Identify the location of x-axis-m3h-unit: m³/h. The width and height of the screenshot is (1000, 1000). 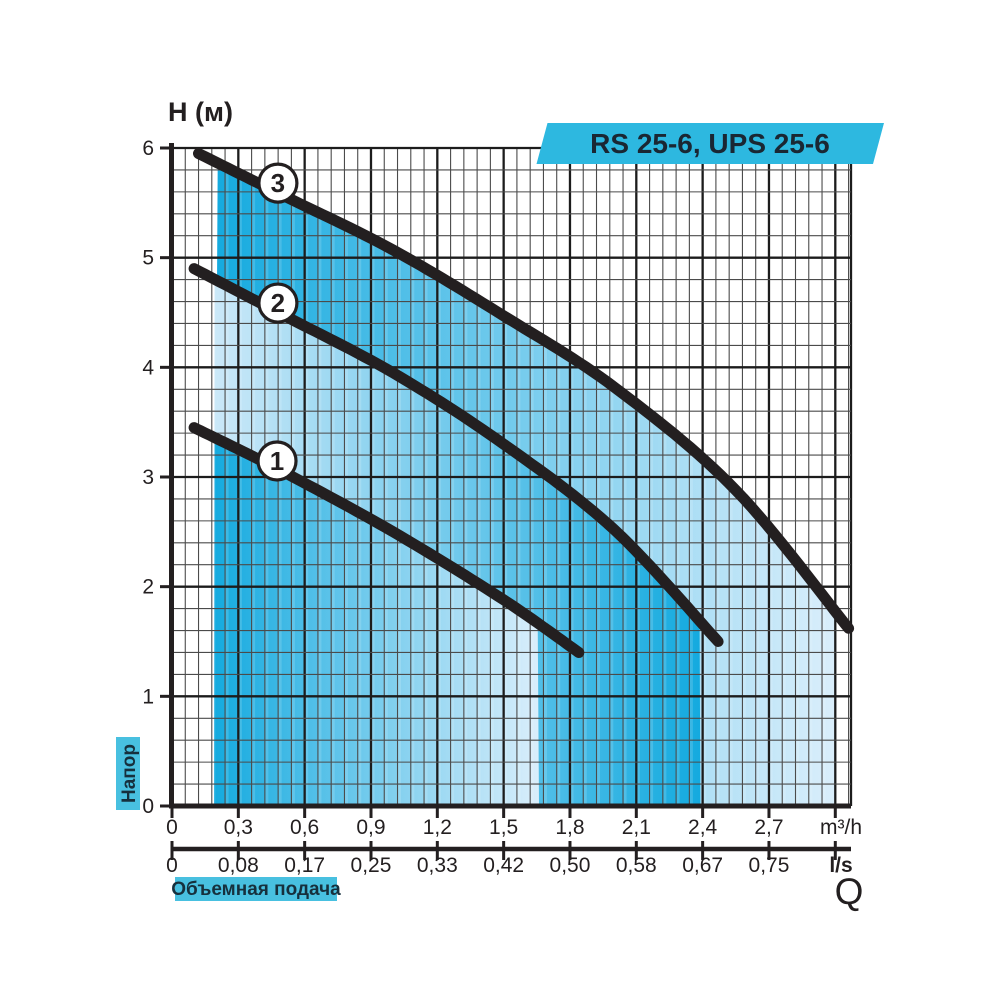
(841, 827).